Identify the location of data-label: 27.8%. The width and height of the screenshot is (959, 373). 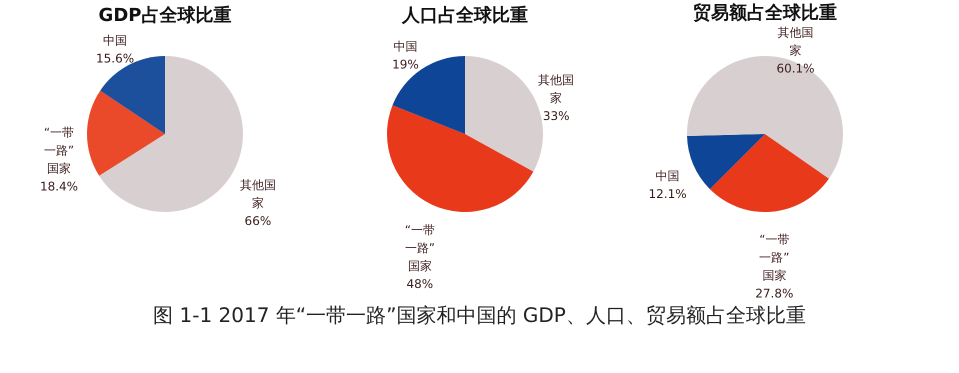
(774, 293).